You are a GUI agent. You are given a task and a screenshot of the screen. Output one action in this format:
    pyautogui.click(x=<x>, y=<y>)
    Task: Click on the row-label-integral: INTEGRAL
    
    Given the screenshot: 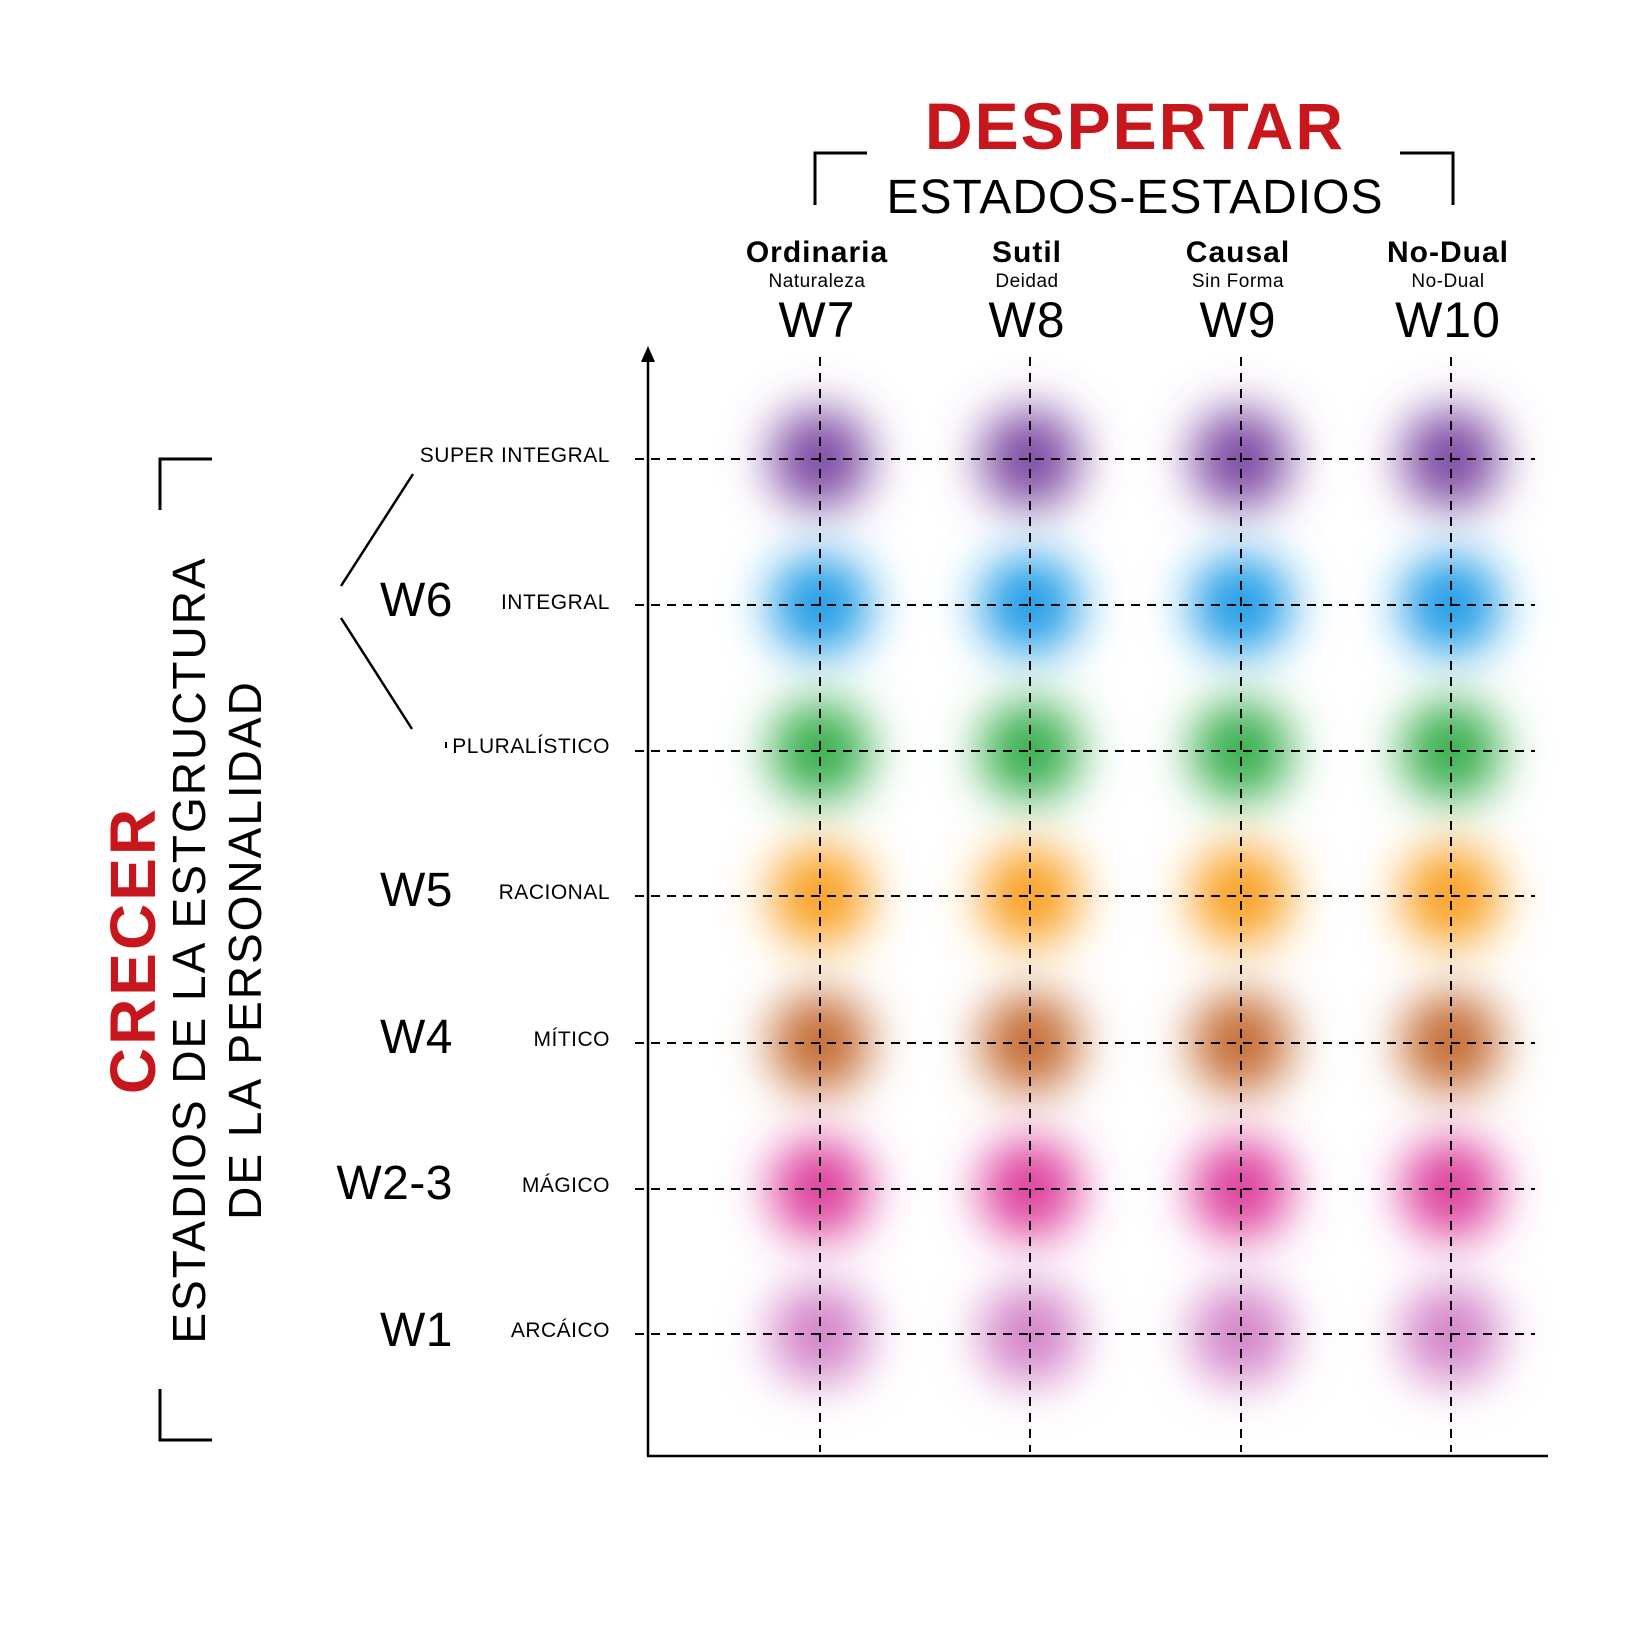 What is the action you would take?
    pyautogui.click(x=555, y=602)
    